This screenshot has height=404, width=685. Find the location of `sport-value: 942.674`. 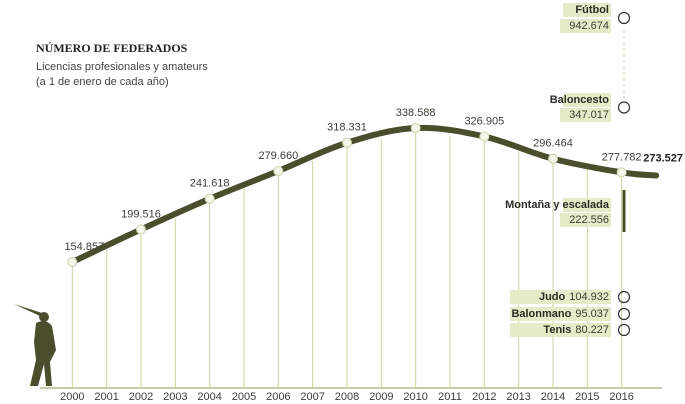

sport-value: 942.674 is located at coordinates (589, 26).